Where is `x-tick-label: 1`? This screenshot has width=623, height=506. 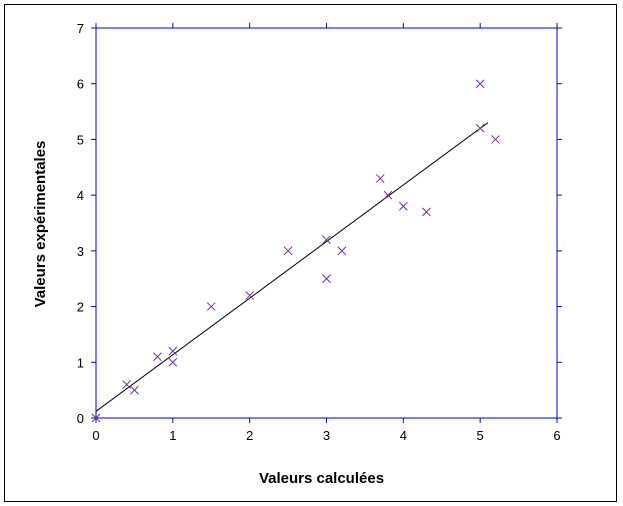
x-tick-label: 1 is located at coordinates (172, 435).